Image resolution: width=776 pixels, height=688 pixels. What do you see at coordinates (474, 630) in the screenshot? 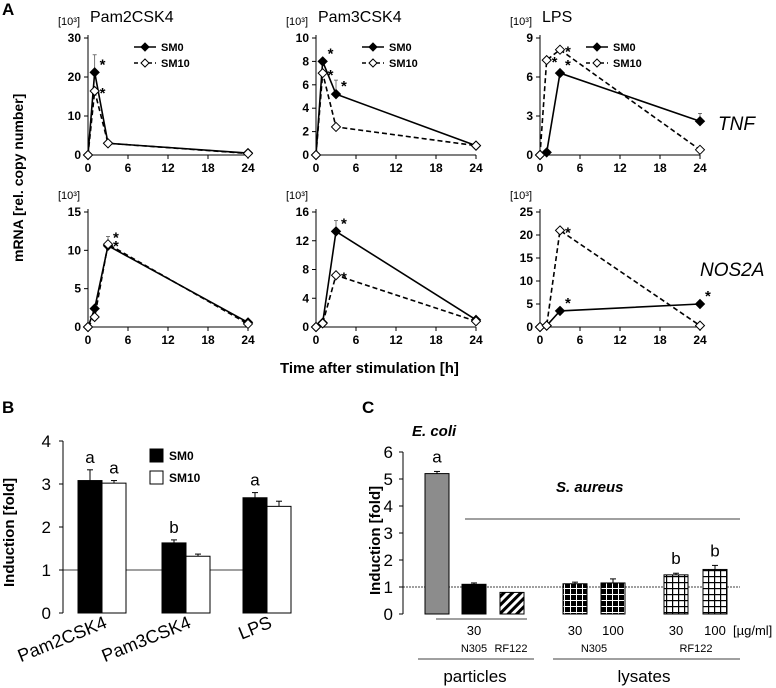
I see `t30a: 30` at bounding box center [474, 630].